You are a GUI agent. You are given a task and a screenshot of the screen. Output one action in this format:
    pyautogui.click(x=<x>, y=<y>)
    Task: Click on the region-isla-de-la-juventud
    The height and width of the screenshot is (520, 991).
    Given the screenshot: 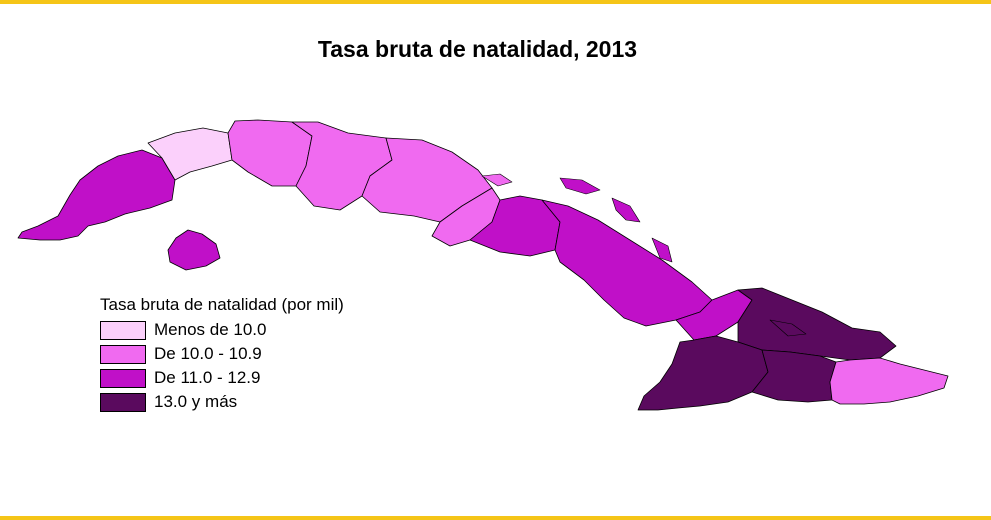 What is the action you would take?
    pyautogui.click(x=194, y=250)
    